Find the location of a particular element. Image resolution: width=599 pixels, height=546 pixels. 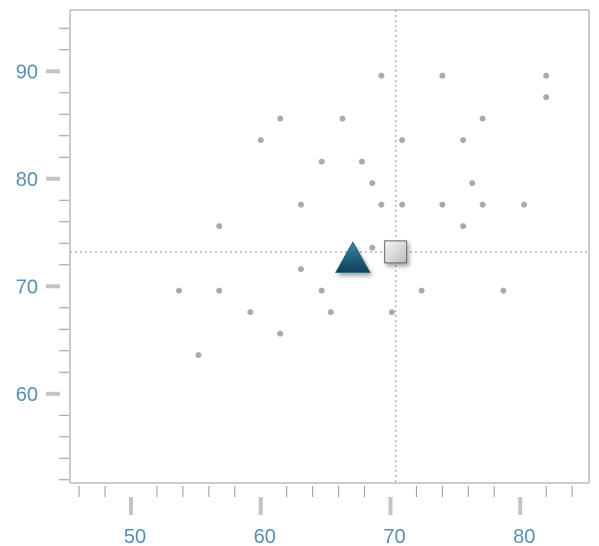

y-tick-label: 60 is located at coordinates (27, 395).